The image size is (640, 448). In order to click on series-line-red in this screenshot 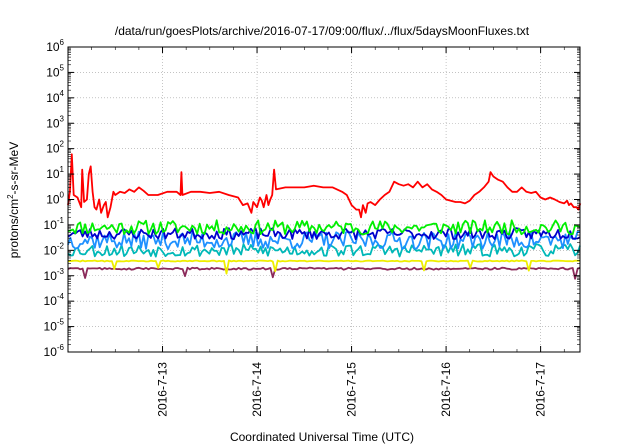, I will do `click(324, 186)`.